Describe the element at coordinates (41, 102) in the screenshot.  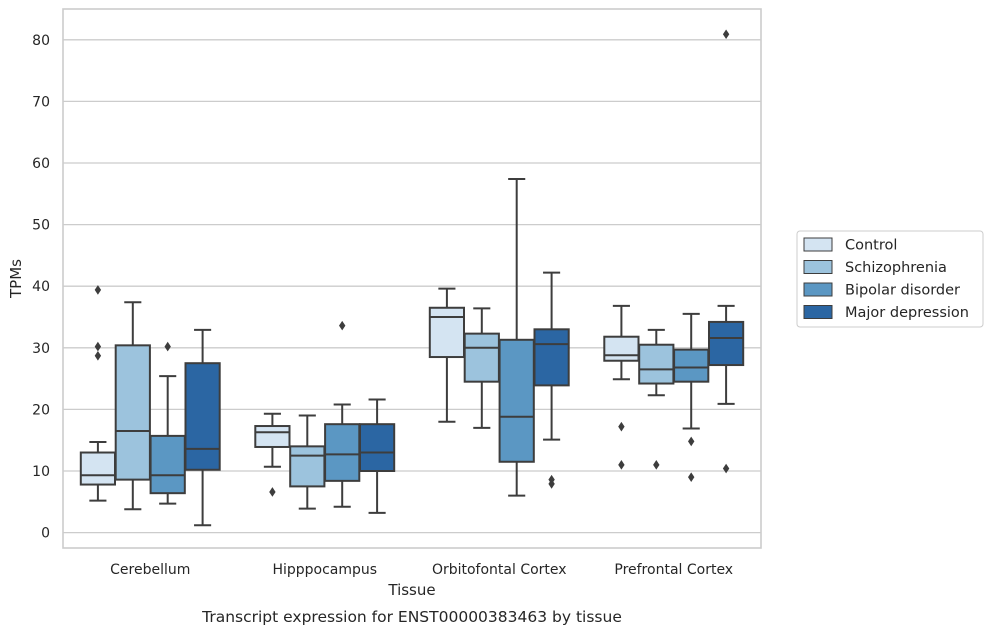
I see `y-tick-label: 70` at that location.